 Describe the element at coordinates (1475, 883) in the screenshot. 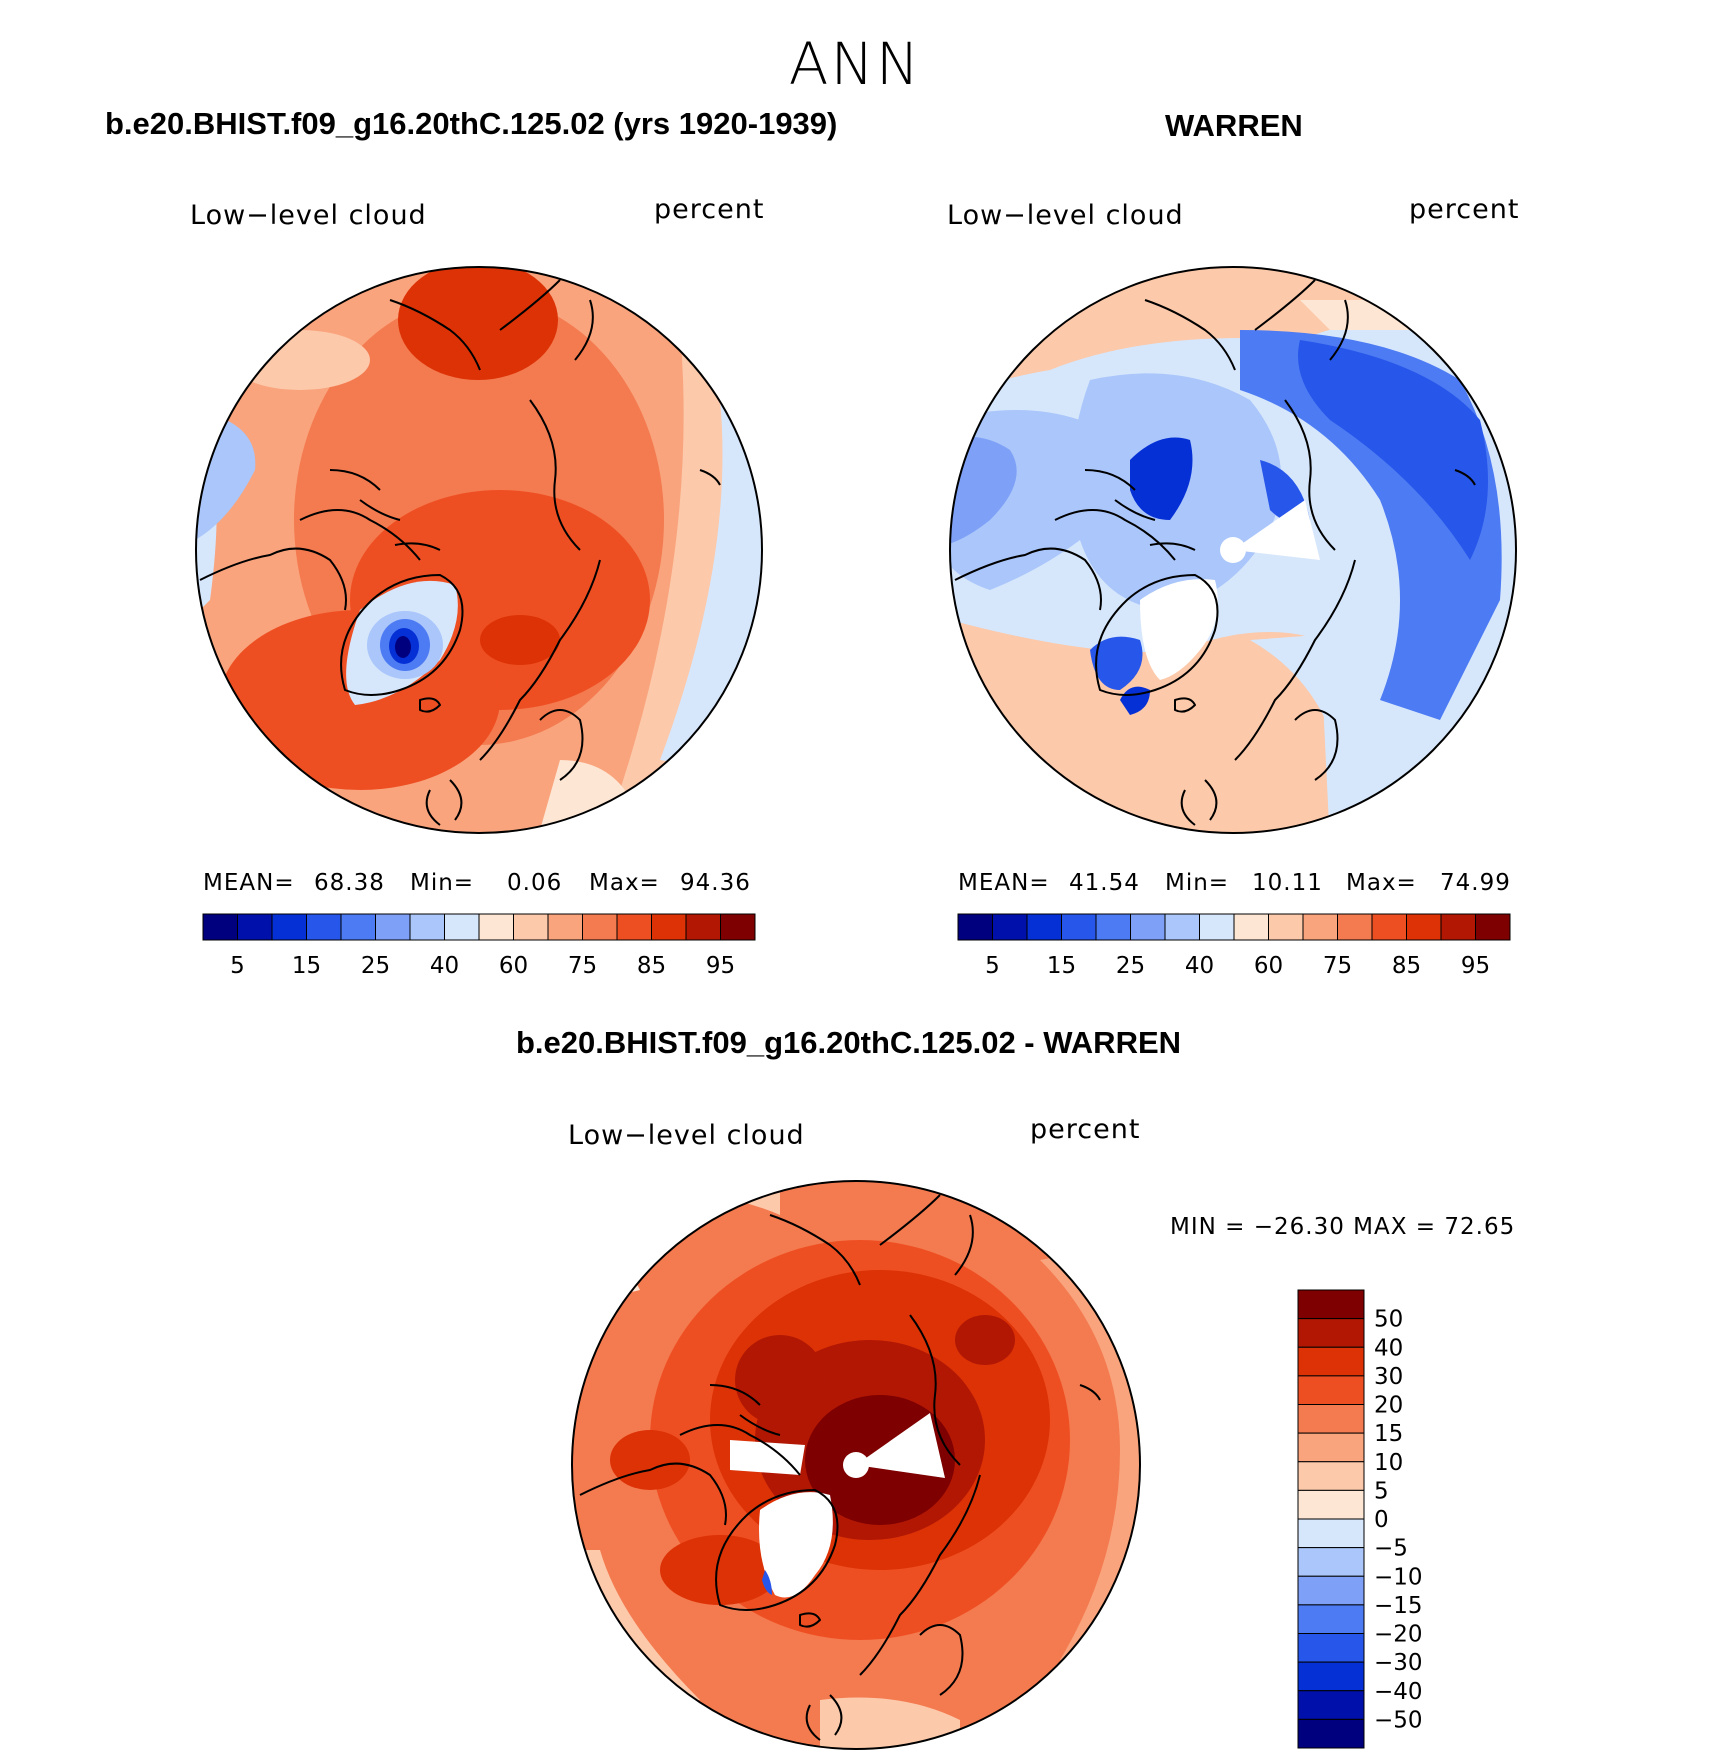

I see `panel2-max-value: 74.99` at that location.